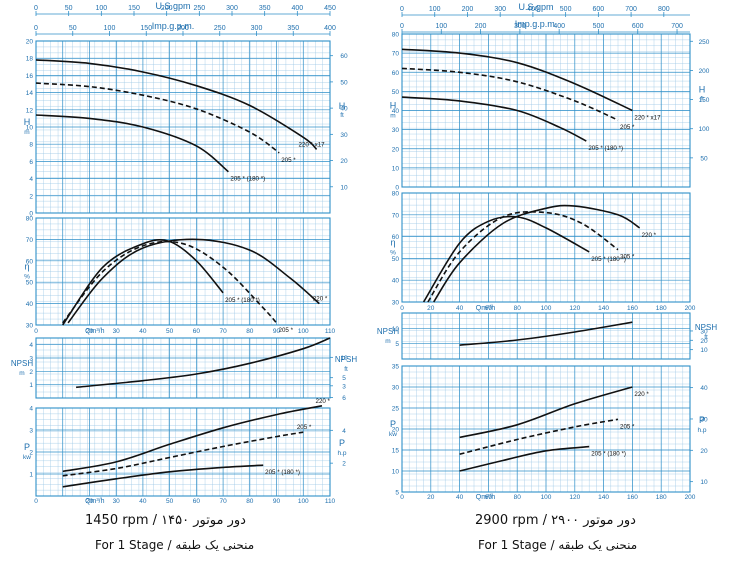 The height and width of the screenshot is (566, 737). Describe the element at coordinates (31, 359) in the screenshot. I see `left-tick-label: 3` at that location.